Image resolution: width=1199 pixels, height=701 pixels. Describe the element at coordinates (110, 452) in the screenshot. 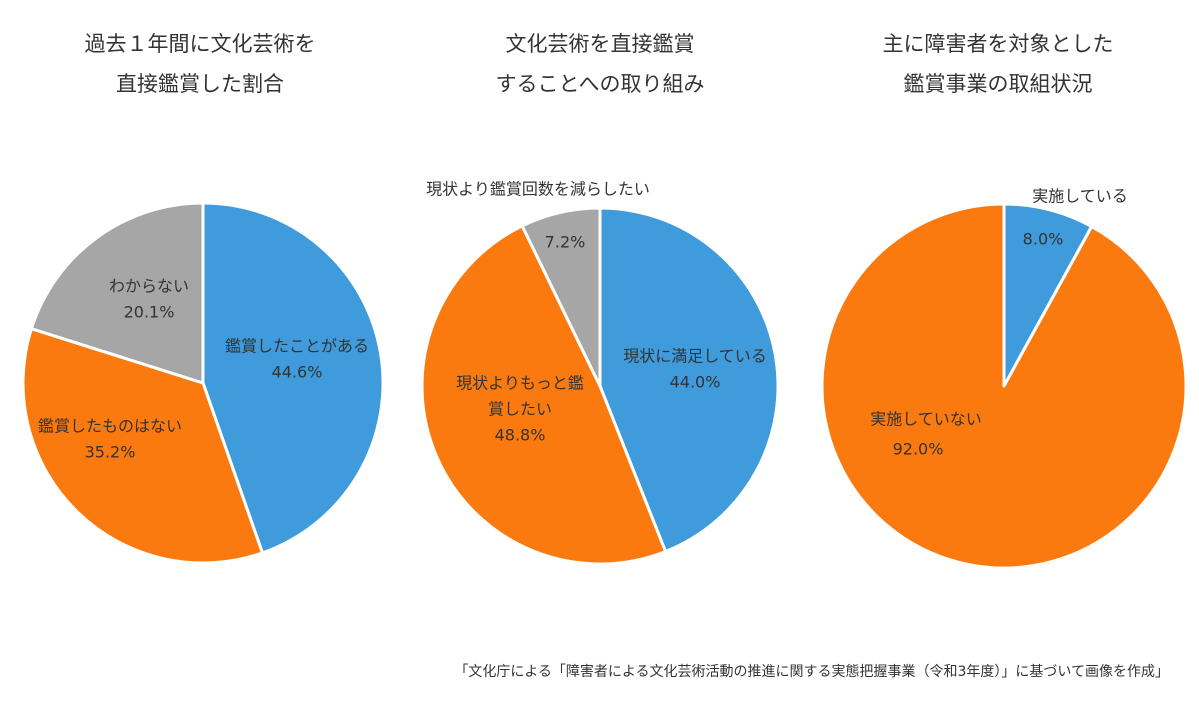

I see `pie-1-value-2-2: 35.2%` at that location.